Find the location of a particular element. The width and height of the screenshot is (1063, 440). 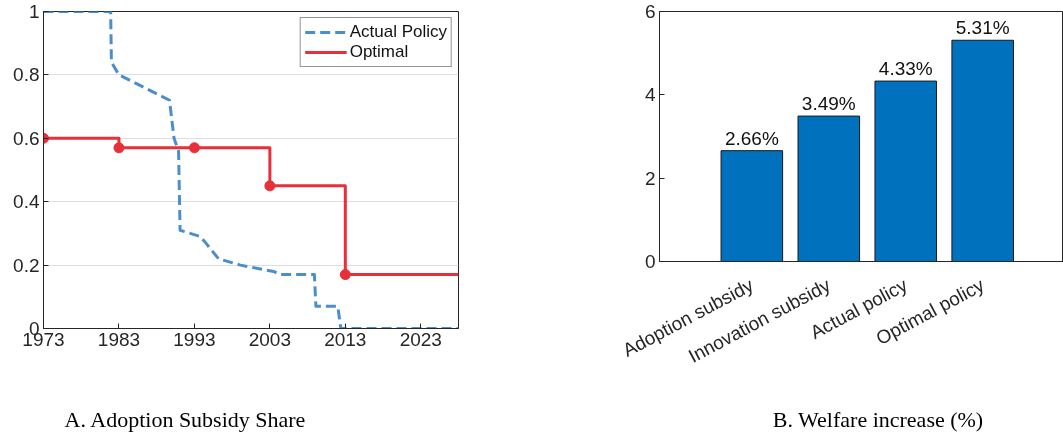

text: A. Adoption Subsidy Share is located at coordinates (185, 420).